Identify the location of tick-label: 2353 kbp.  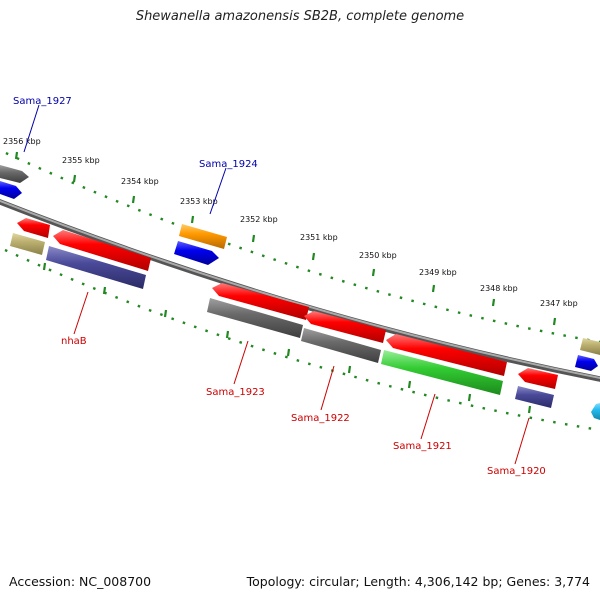
(199, 201).